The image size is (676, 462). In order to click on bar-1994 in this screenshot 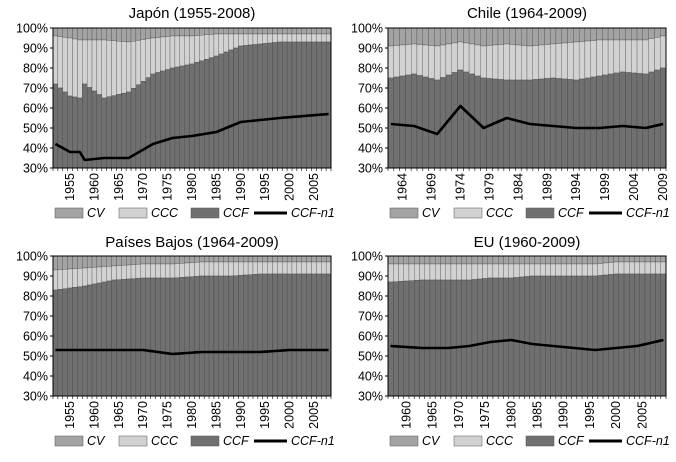, I will do `click(576, 98)`.